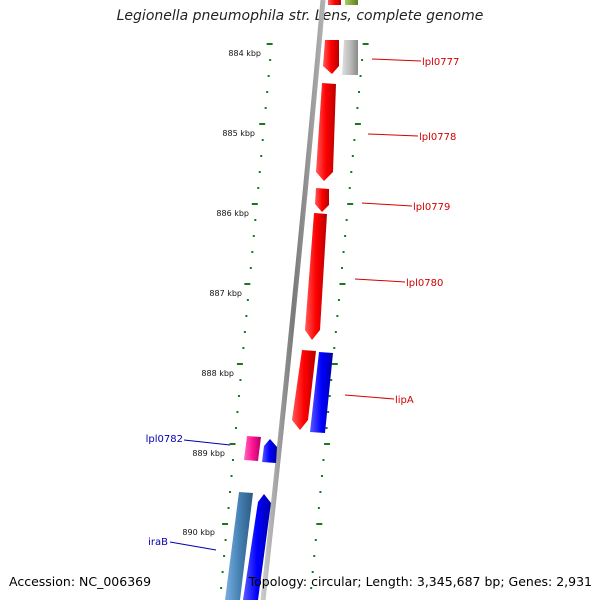 The width and height of the screenshot is (600, 600). Describe the element at coordinates (217, 373) in the screenshot. I see `tick-label-888: 888 kbp` at that location.